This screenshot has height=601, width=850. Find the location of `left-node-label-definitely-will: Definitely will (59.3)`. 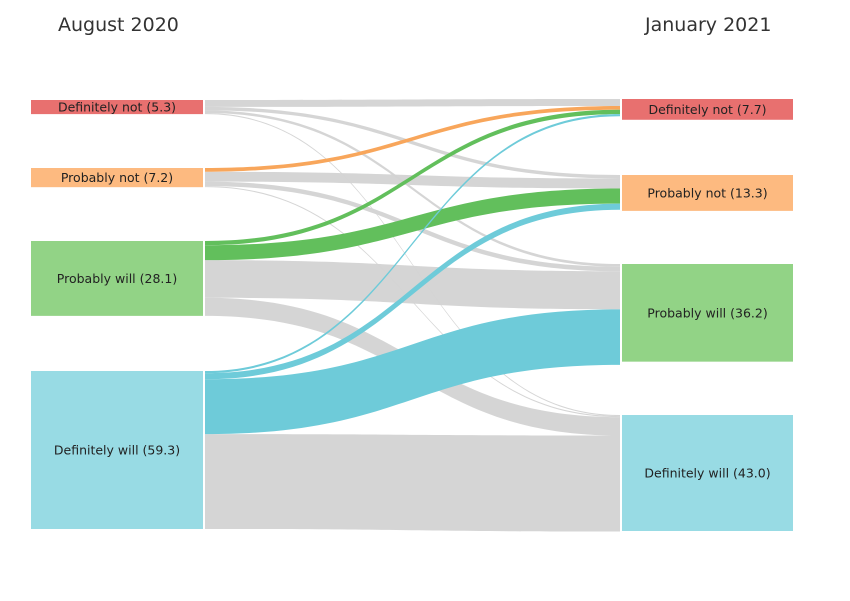

left-node-label-definitely-will: Definitely will (59.3) is located at coordinates (117, 450).